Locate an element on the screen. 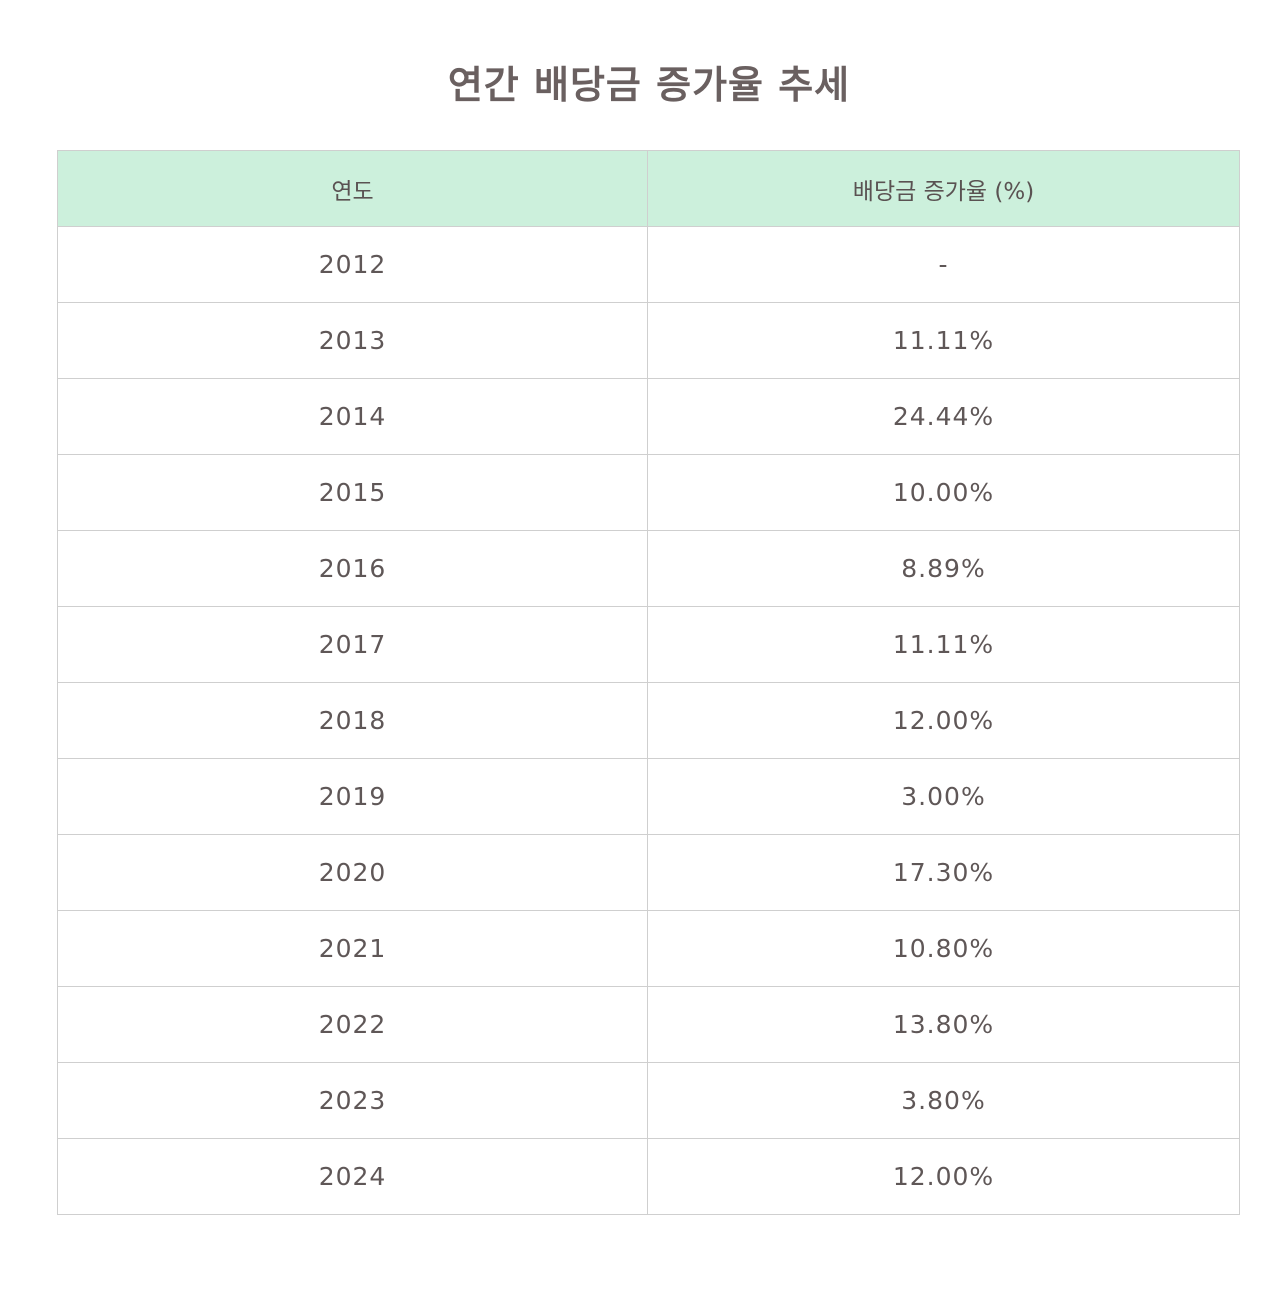 The height and width of the screenshot is (1290, 1280). header-row: 연도 배당금 증가율 (%) is located at coordinates (648, 188).